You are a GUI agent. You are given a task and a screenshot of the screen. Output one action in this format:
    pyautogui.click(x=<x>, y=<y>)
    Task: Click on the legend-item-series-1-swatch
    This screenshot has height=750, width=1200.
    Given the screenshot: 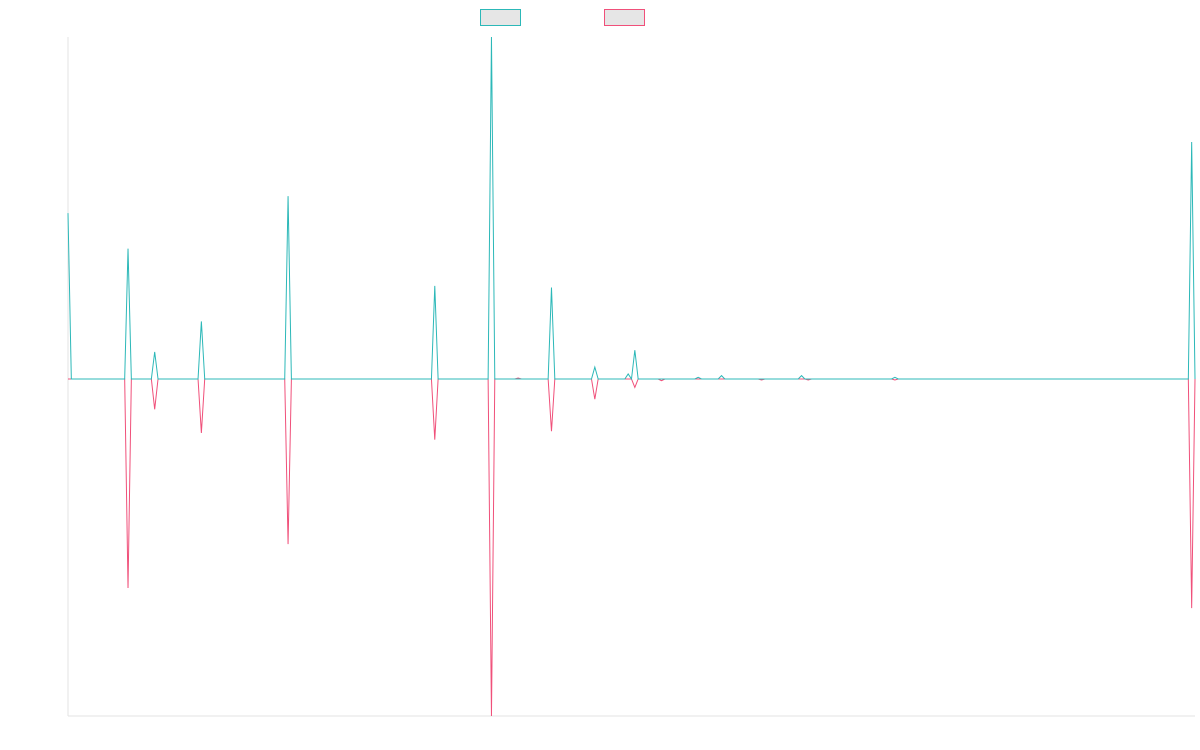 What is the action you would take?
    pyautogui.click(x=500, y=17)
    